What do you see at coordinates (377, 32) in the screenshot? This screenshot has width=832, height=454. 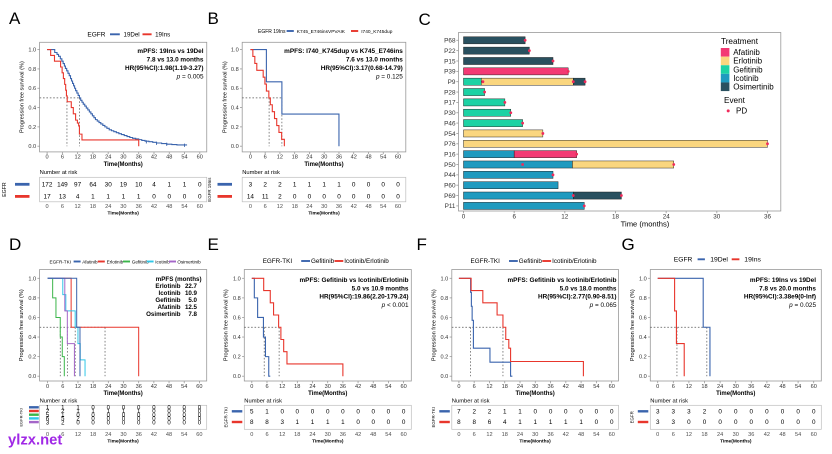 I see `svg-text: I740_K745dup` at bounding box center [377, 32].